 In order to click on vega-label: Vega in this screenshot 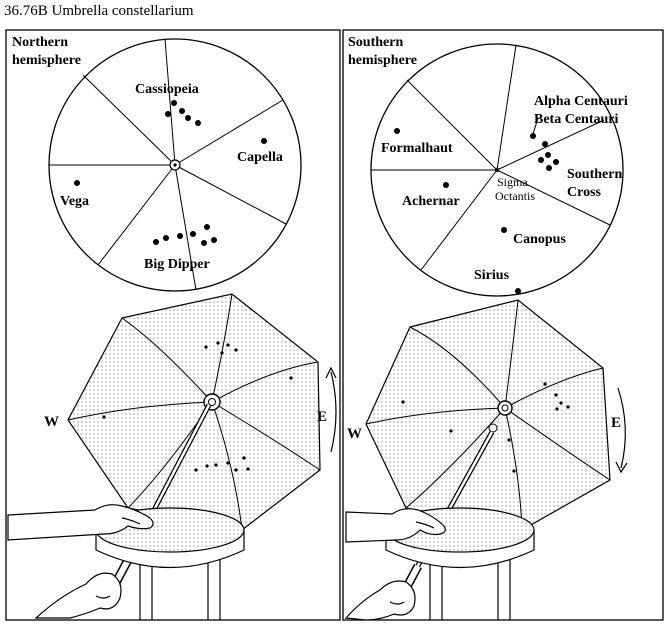, I will do `click(74, 201)`.